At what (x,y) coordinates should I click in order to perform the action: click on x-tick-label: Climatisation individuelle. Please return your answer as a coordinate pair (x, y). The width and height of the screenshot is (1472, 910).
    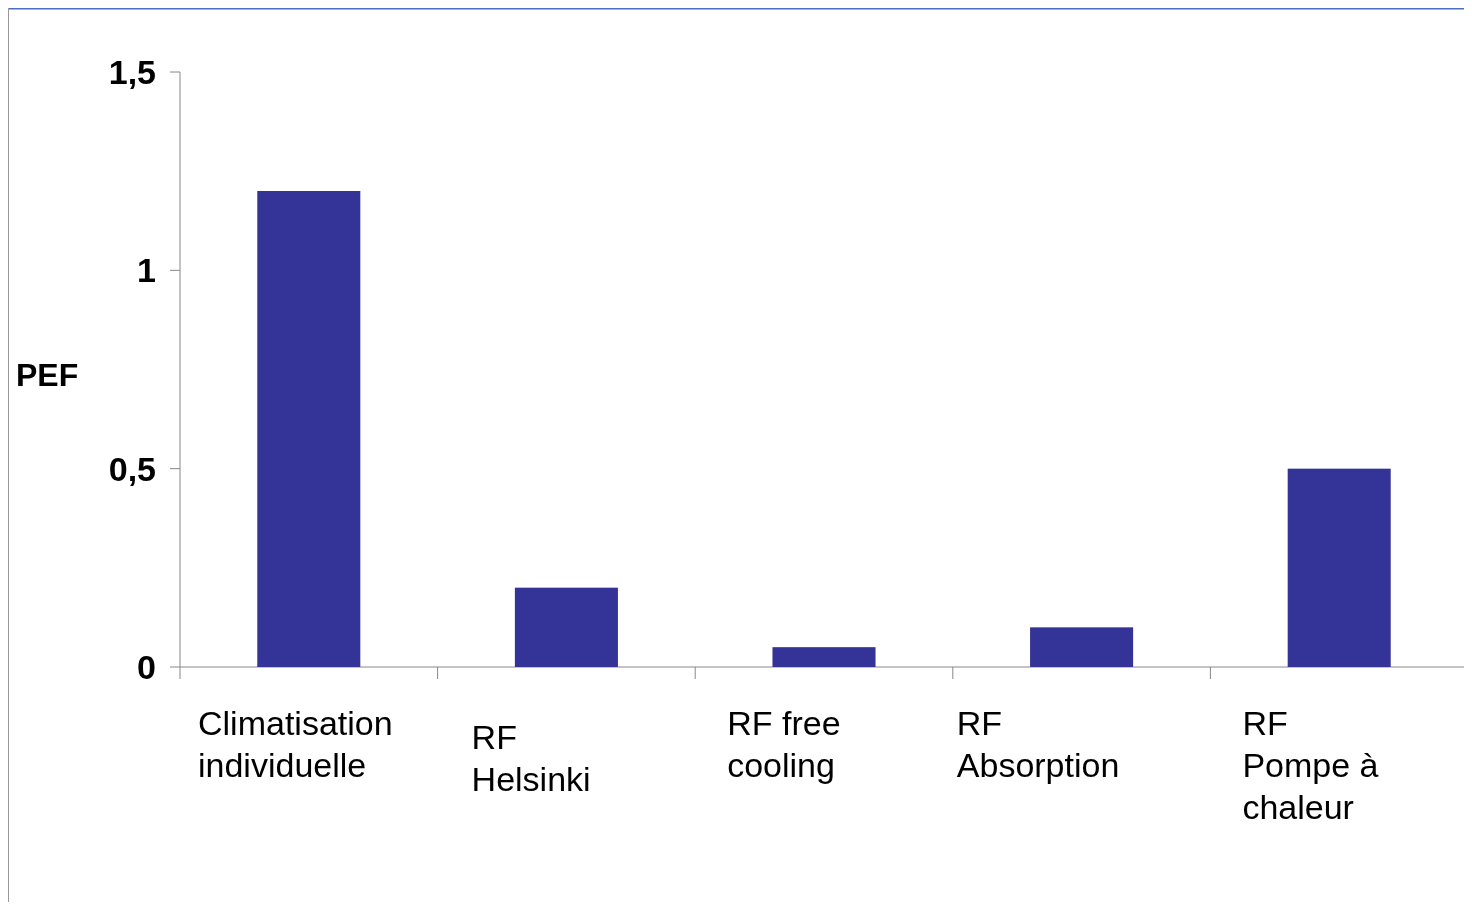
    Looking at the image, I should click on (295, 744).